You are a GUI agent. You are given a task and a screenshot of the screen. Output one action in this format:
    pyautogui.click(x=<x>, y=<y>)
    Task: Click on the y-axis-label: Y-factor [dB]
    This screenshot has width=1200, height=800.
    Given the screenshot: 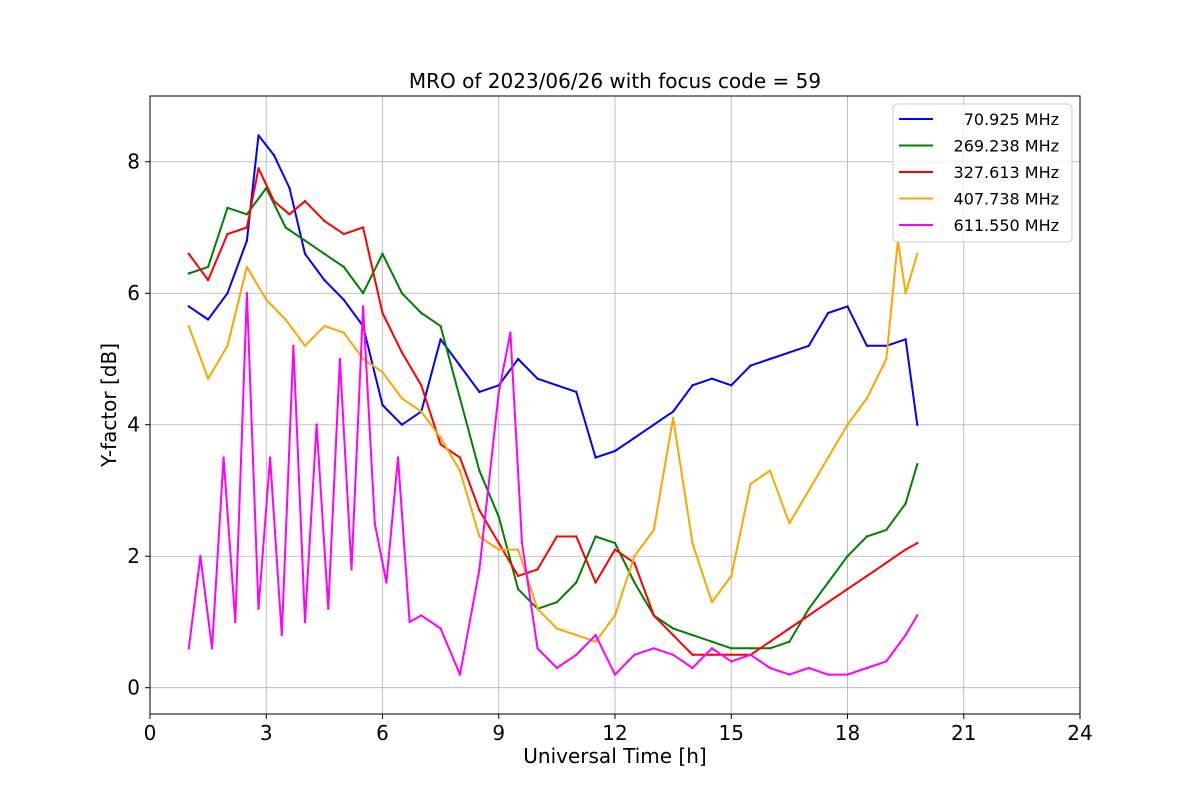 What is the action you would take?
    pyautogui.click(x=109, y=405)
    